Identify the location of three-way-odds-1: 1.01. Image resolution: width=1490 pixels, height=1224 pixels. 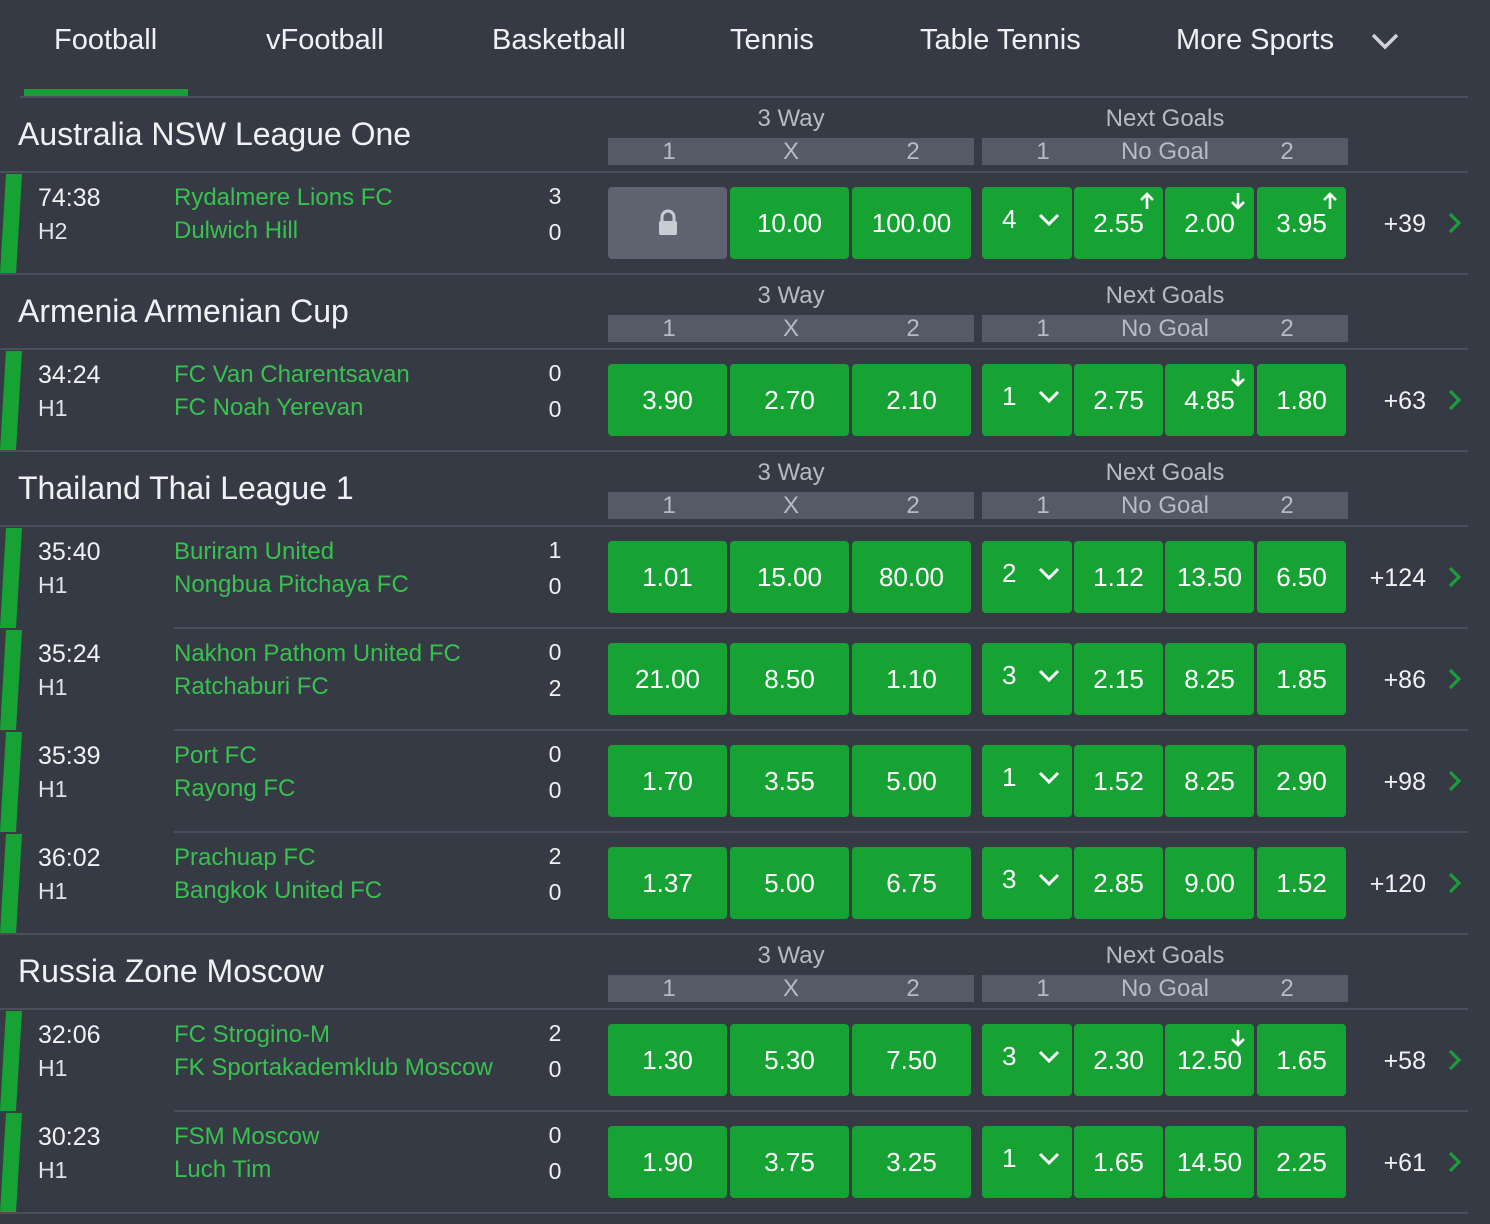
(667, 577).